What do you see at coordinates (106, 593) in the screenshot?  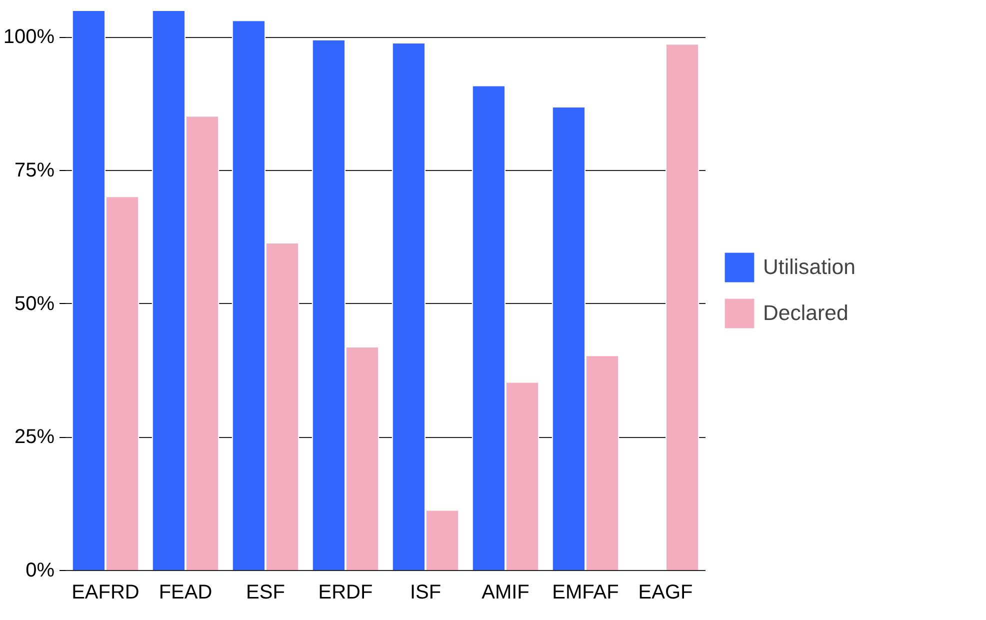 I see `x-tick-label: EAFRD` at bounding box center [106, 593].